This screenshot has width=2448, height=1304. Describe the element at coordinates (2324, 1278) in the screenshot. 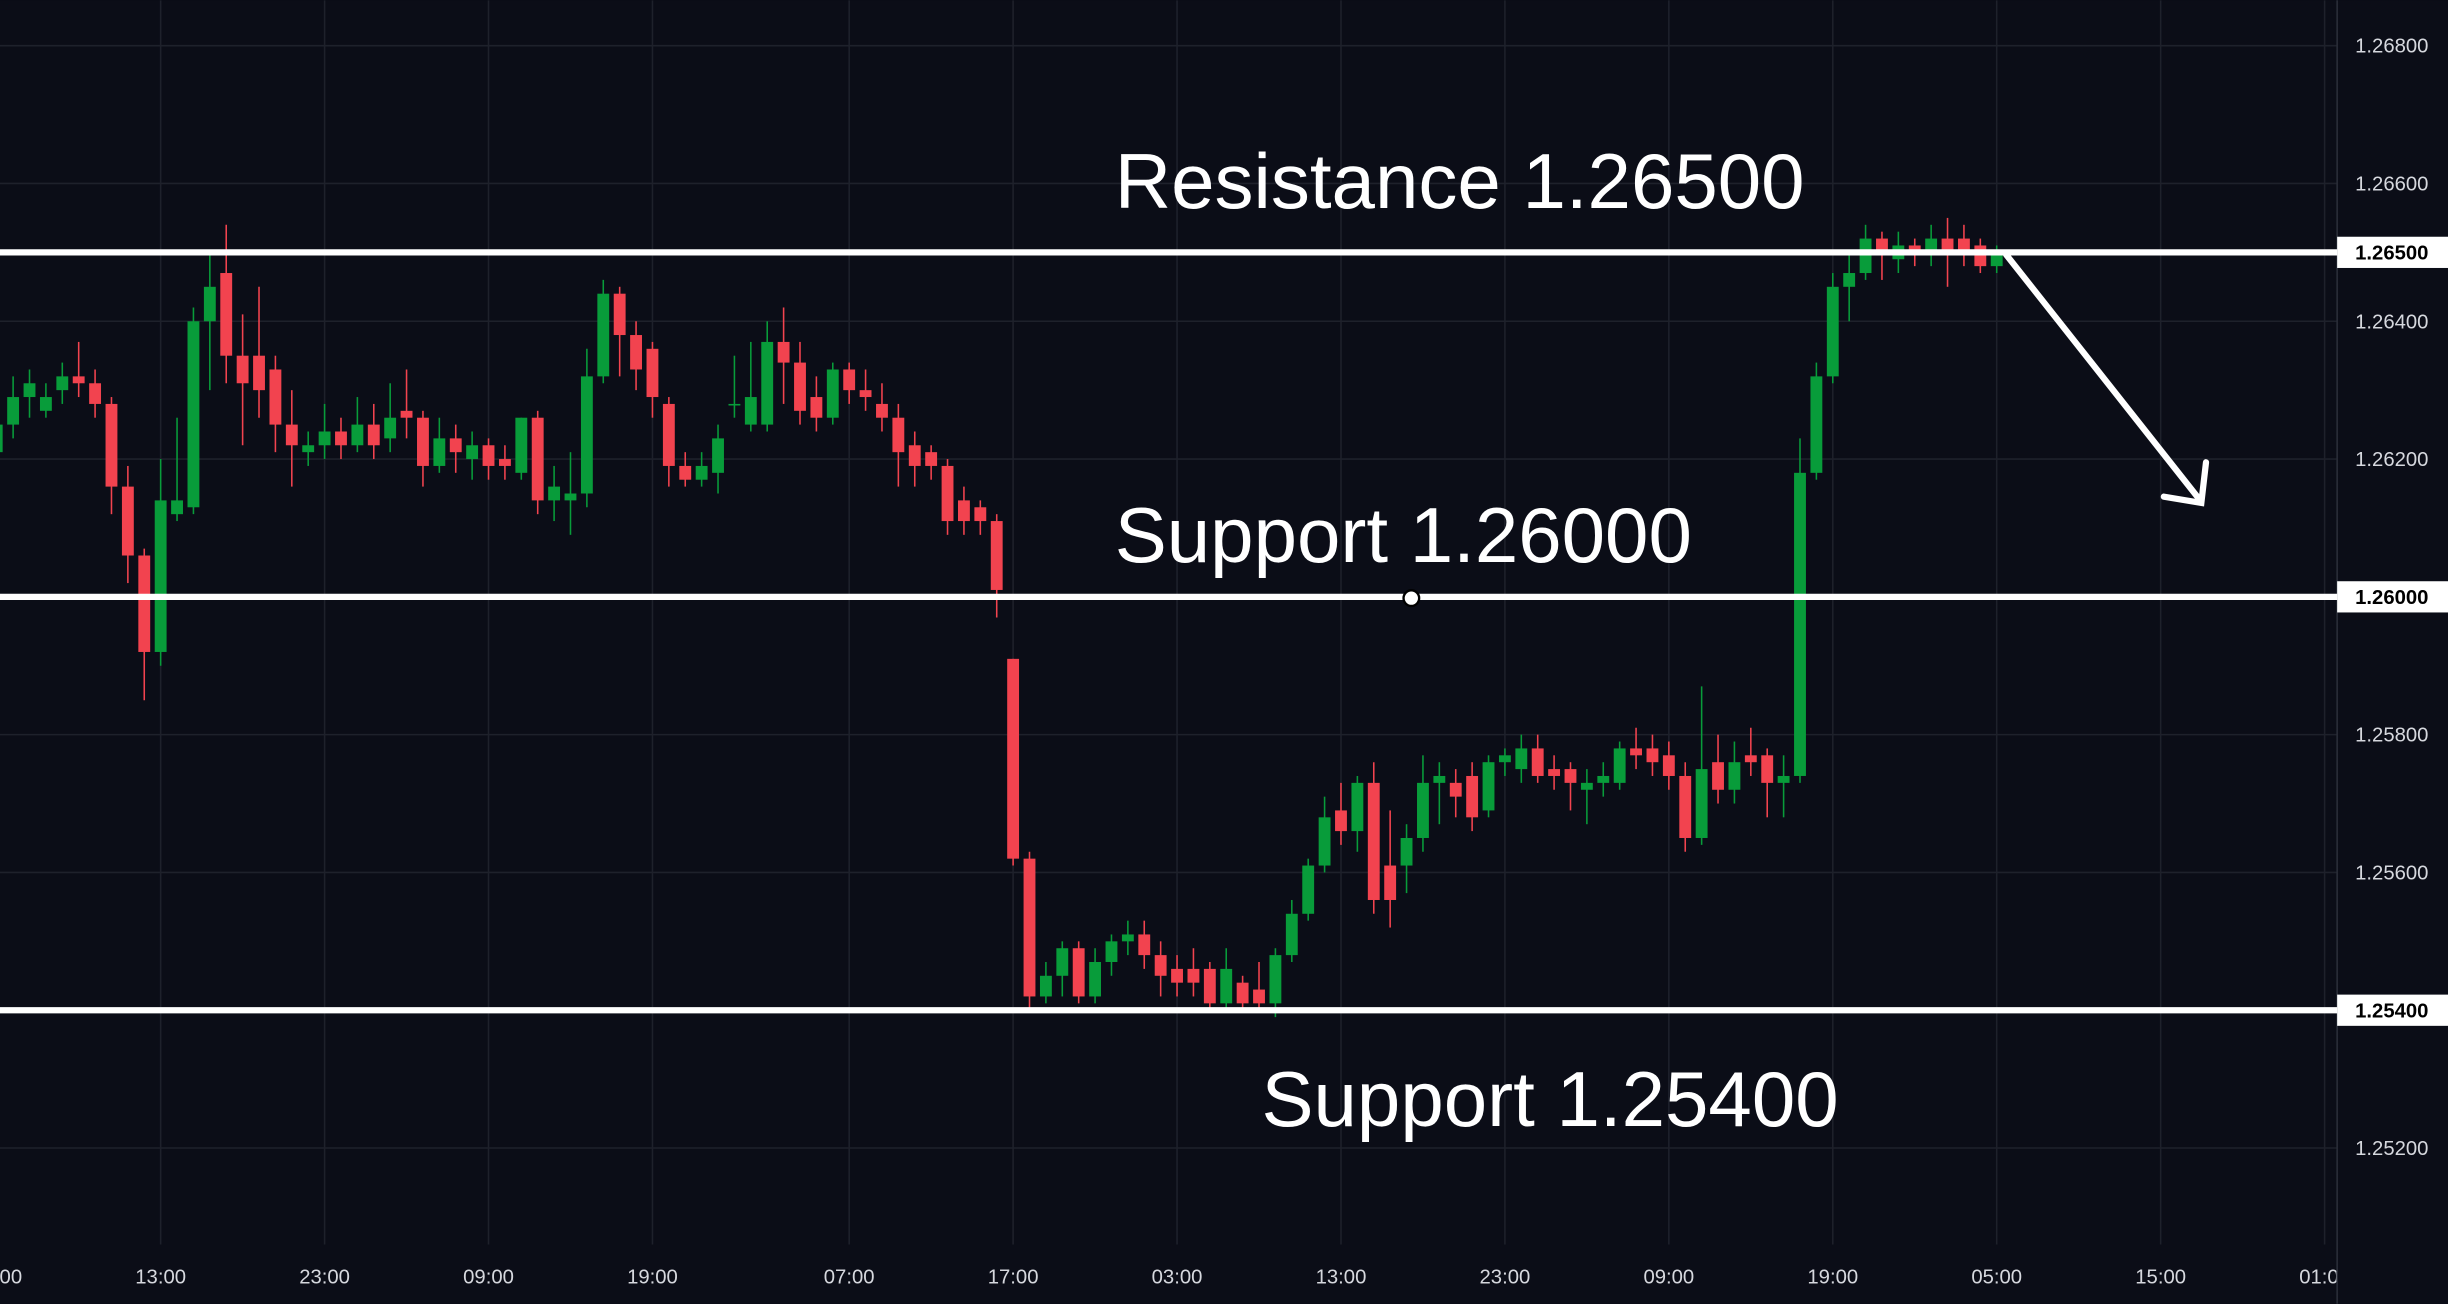

I see `x-tick-label: 01:00` at that location.